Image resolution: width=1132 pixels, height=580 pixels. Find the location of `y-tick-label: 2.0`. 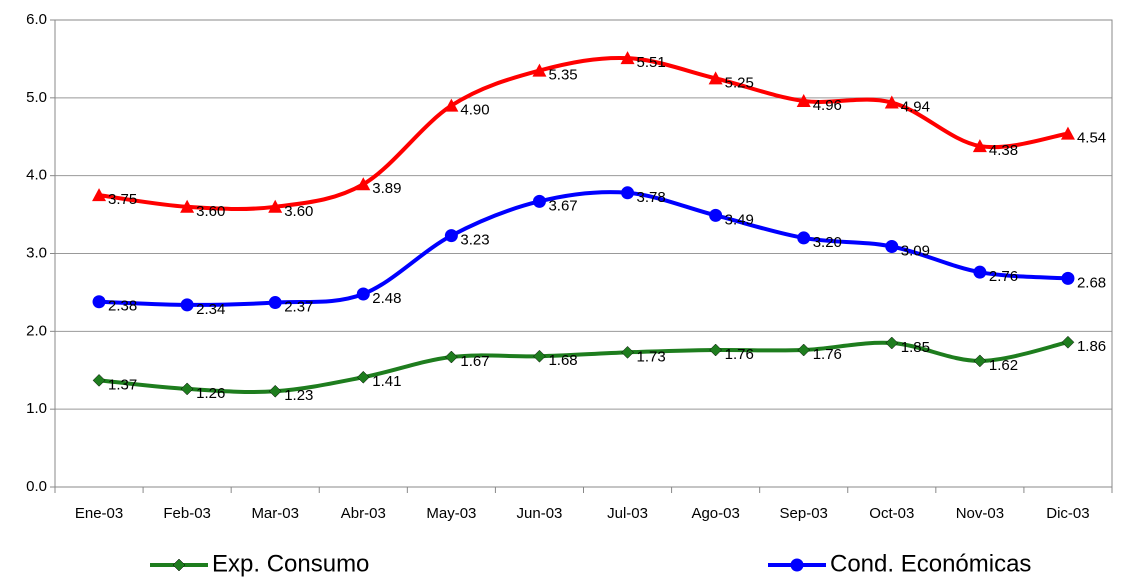

y-tick-label: 2.0 is located at coordinates (36, 330).